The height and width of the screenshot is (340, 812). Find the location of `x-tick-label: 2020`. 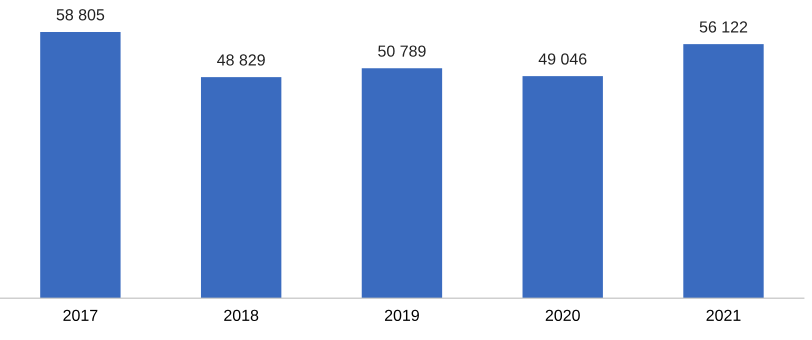

x-tick-label: 2020 is located at coordinates (563, 316).